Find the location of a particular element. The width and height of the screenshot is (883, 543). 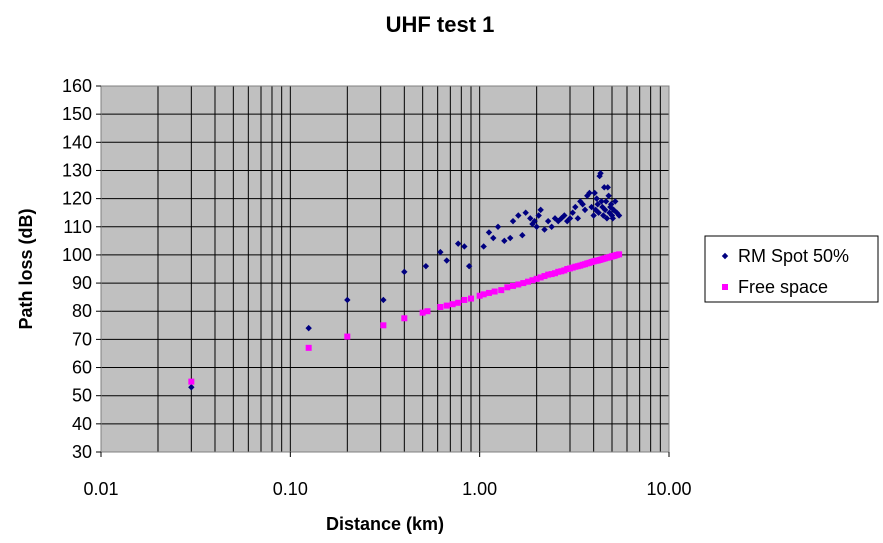

legend-marker-rm-spot is located at coordinates (725, 256).